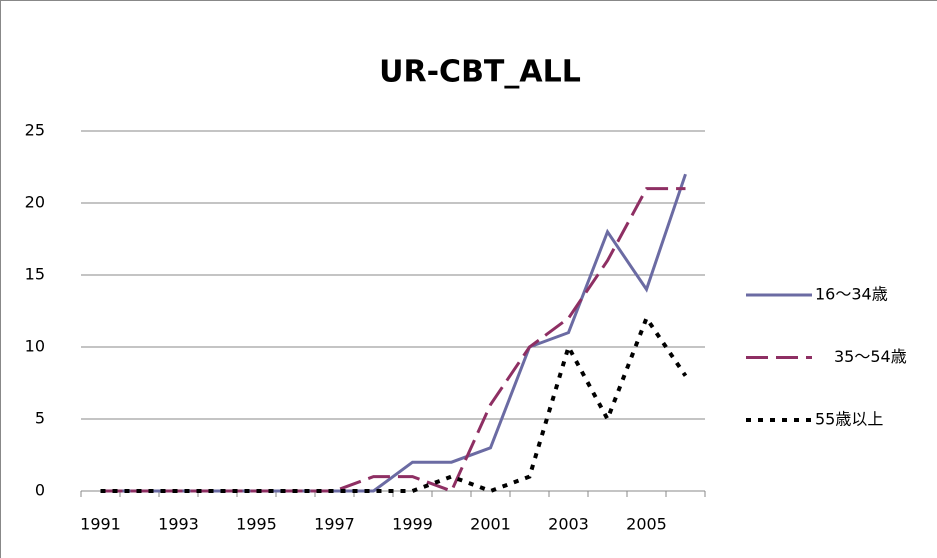 This screenshot has width=937, height=558. What do you see at coordinates (40, 490) in the screenshot?
I see `y-tick-label: 0` at bounding box center [40, 490].